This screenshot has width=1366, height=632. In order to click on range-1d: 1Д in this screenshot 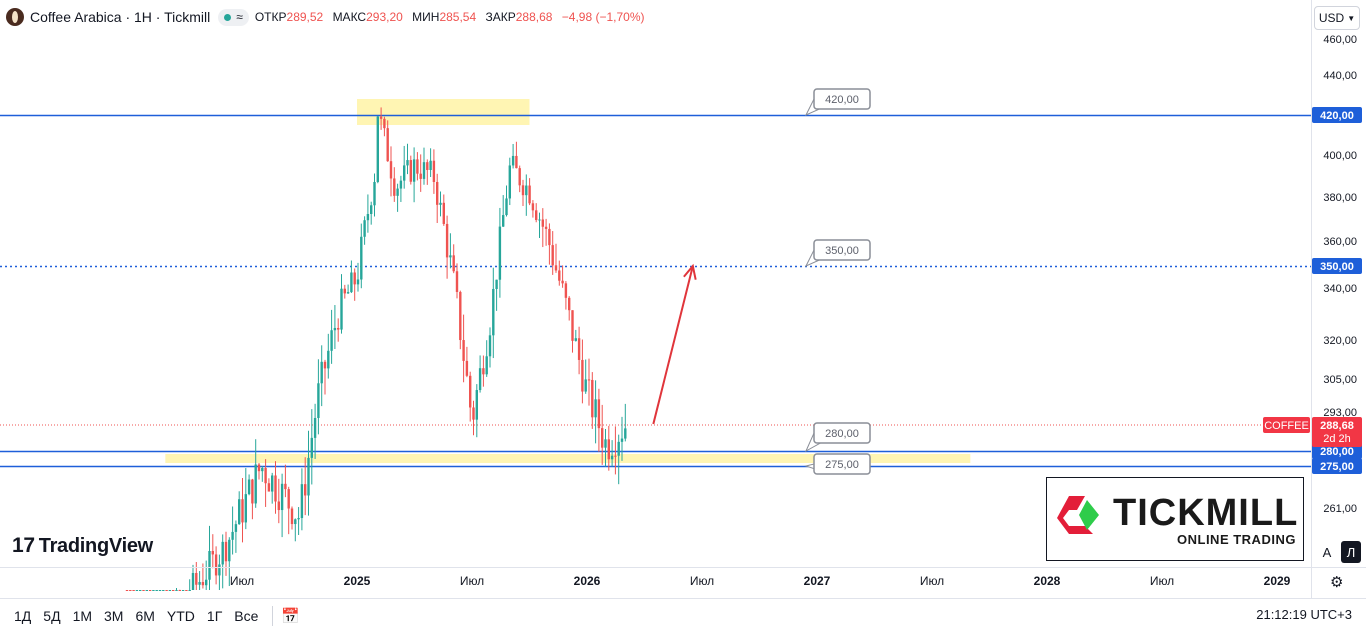, I will do `click(23, 615)`.